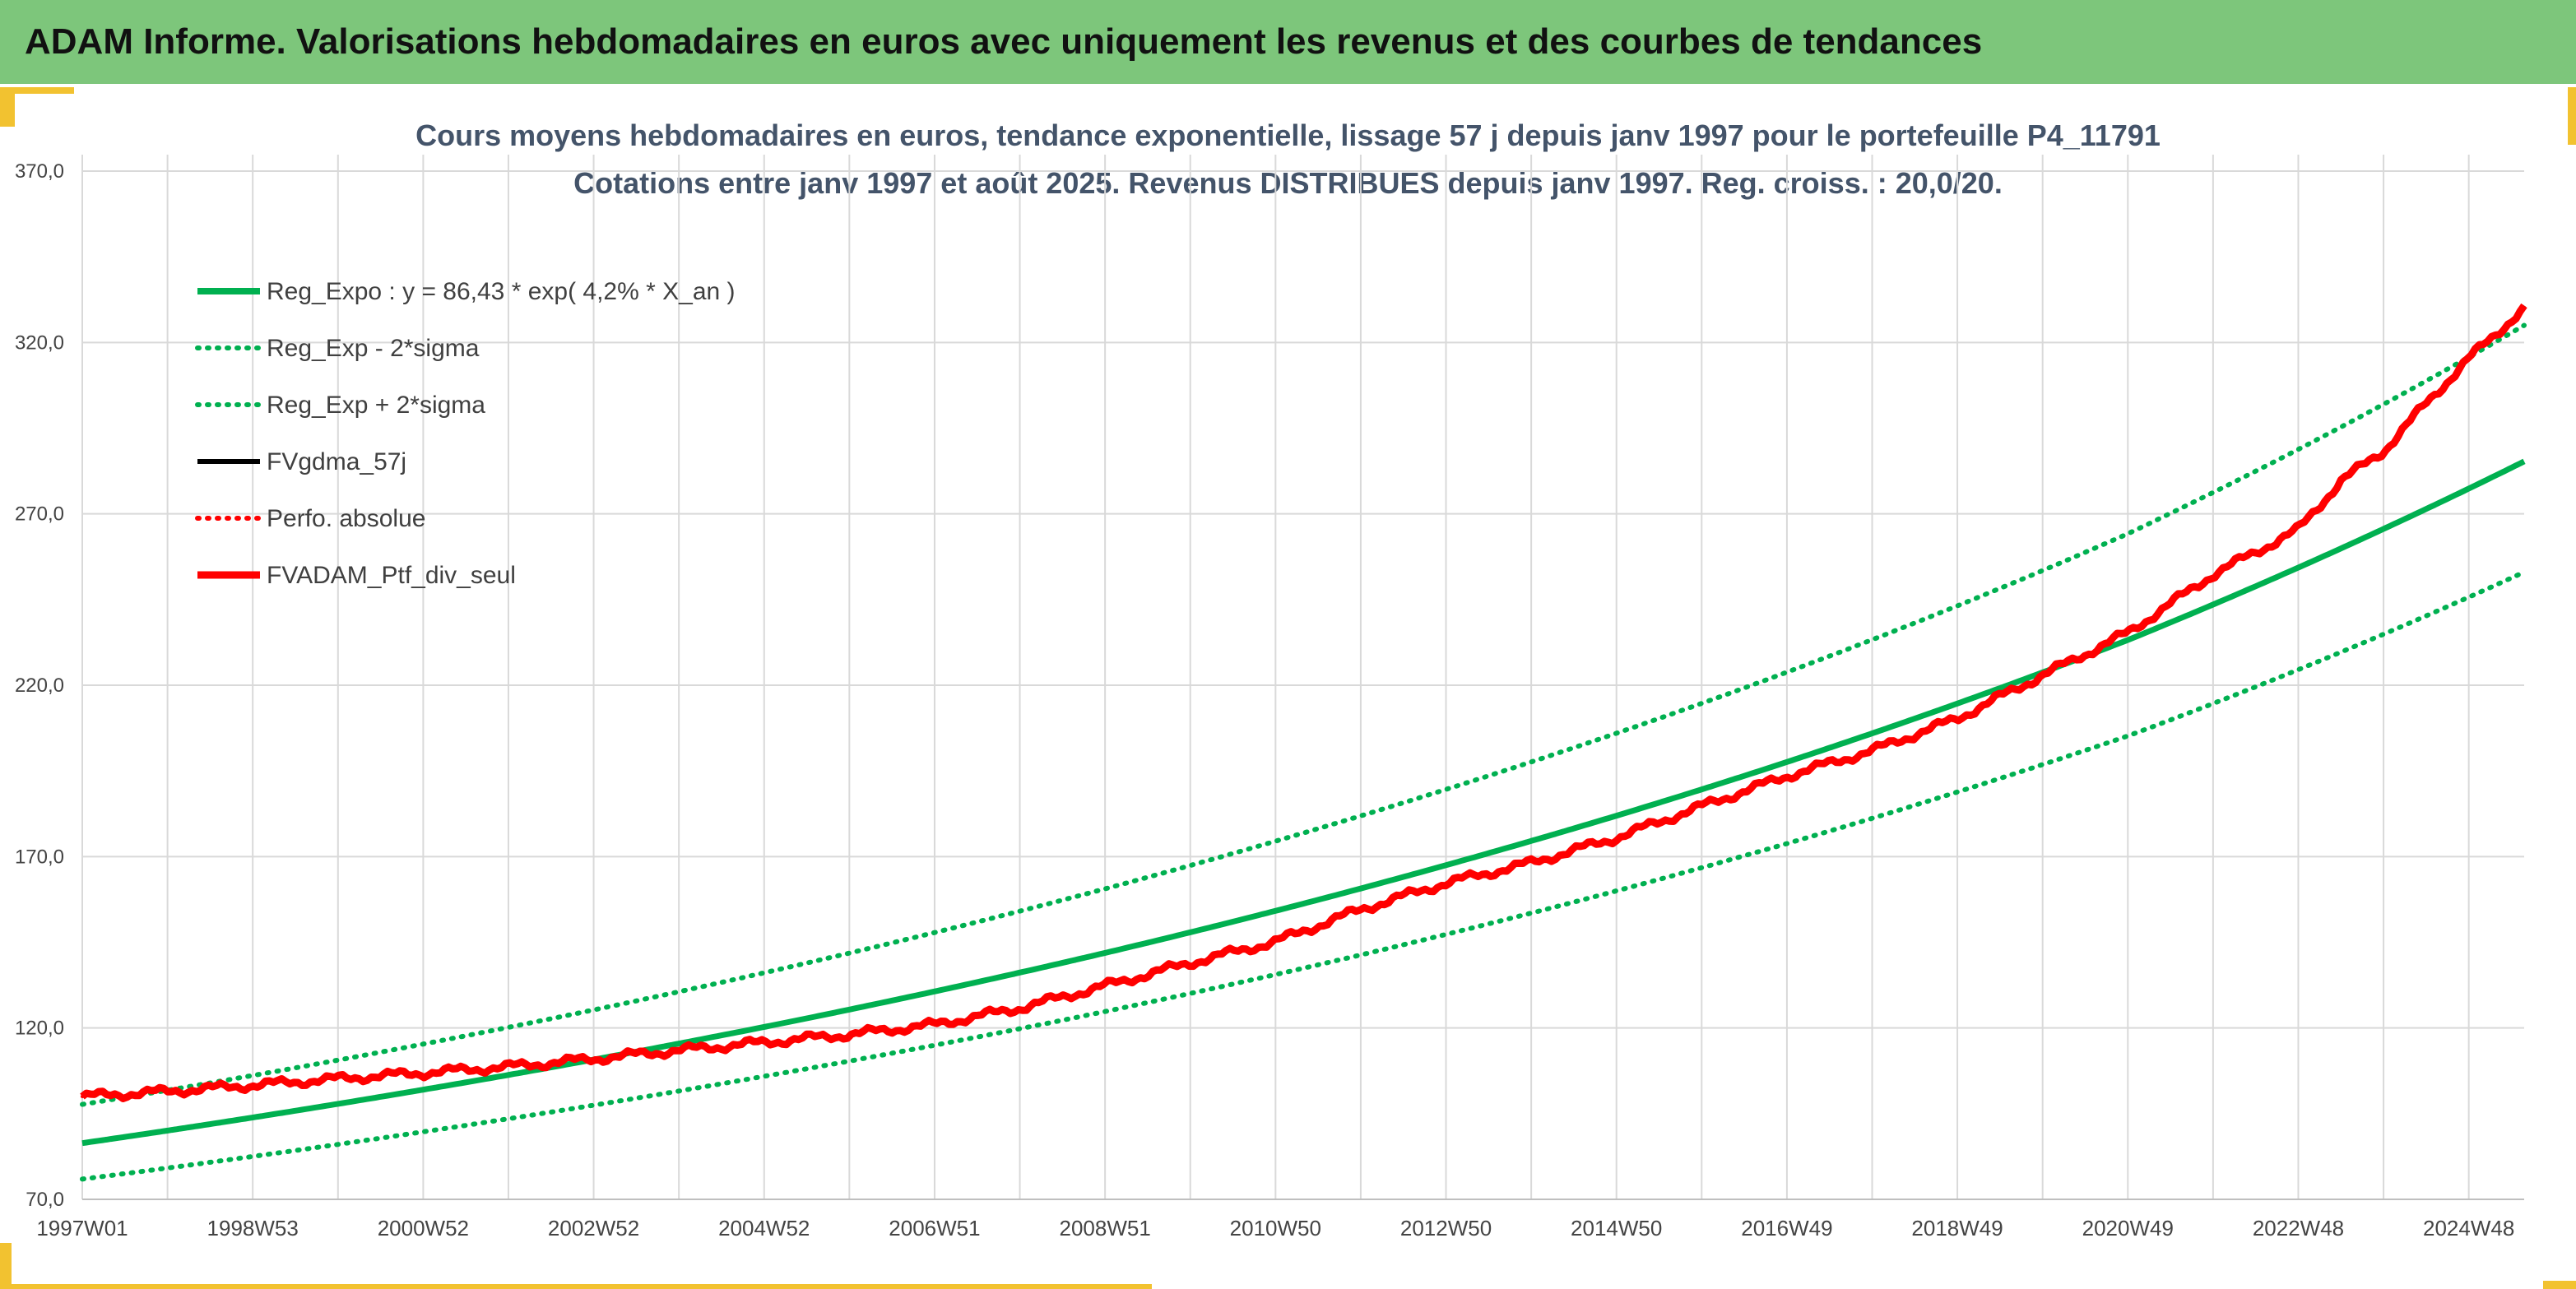 The height and width of the screenshot is (1289, 2576). What do you see at coordinates (82, 1228) in the screenshot?
I see `x-tick-label: 1997W01` at bounding box center [82, 1228].